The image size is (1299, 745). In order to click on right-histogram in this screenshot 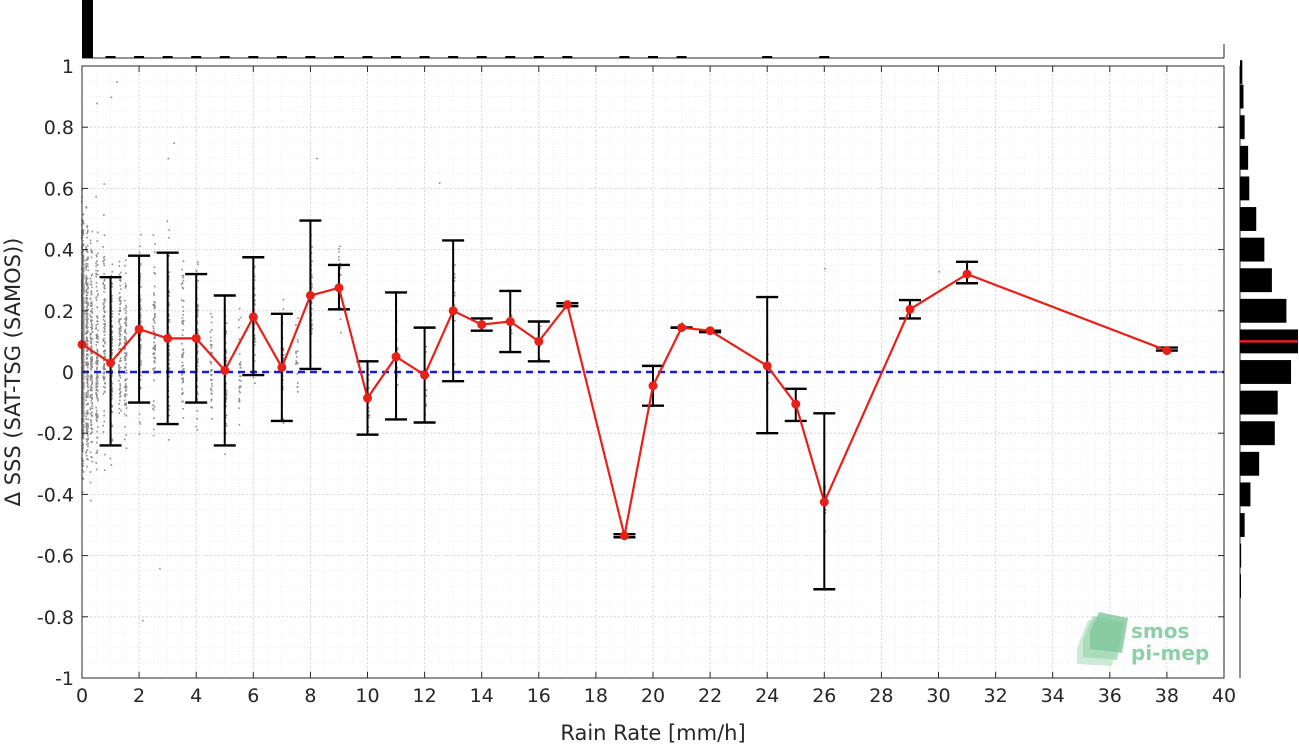, I will do `click(1268, 369)`.